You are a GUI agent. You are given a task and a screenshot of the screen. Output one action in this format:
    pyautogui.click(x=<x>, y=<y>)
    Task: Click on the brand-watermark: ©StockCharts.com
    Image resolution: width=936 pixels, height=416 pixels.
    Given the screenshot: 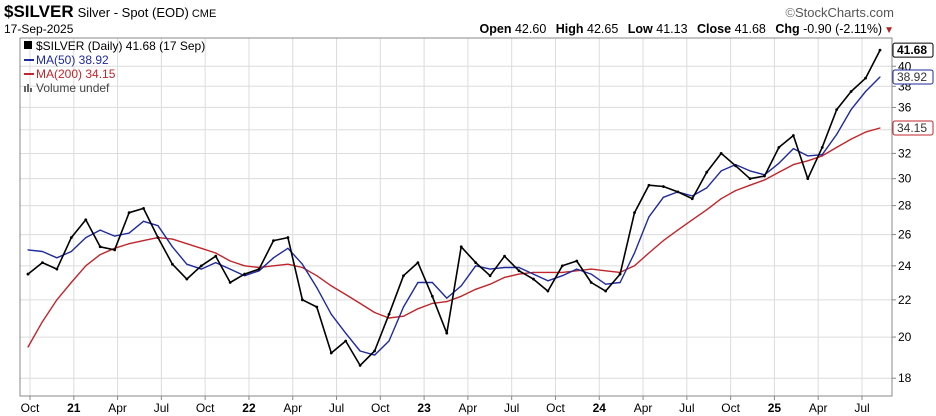 What is the action you would take?
    pyautogui.click(x=839, y=12)
    